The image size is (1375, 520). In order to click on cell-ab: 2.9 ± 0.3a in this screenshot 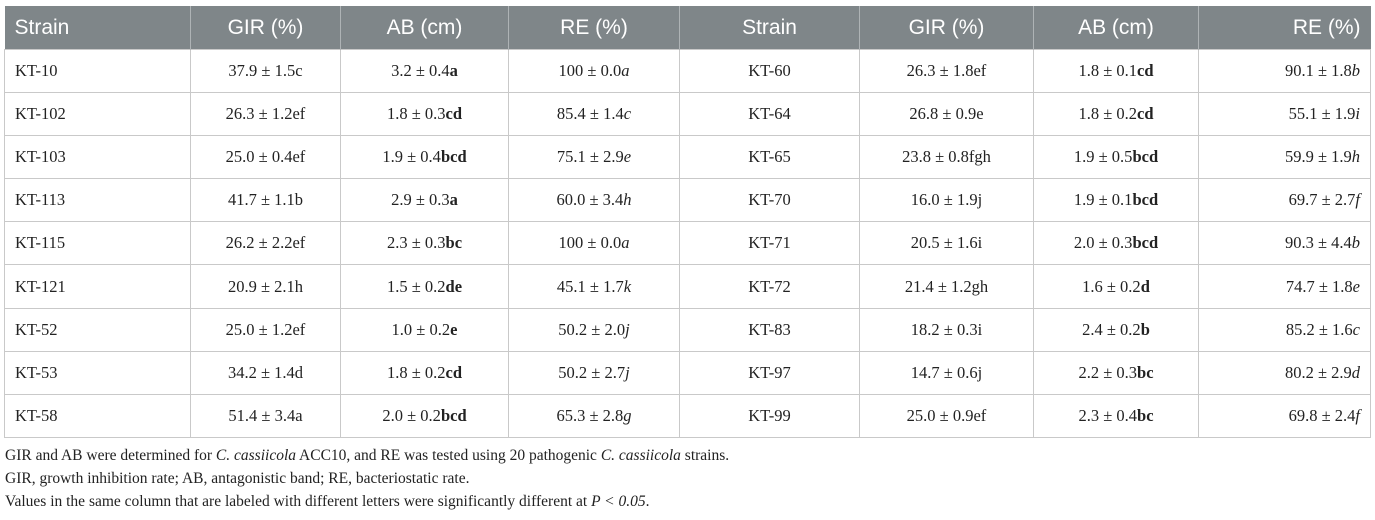, I will do `click(424, 200)`.